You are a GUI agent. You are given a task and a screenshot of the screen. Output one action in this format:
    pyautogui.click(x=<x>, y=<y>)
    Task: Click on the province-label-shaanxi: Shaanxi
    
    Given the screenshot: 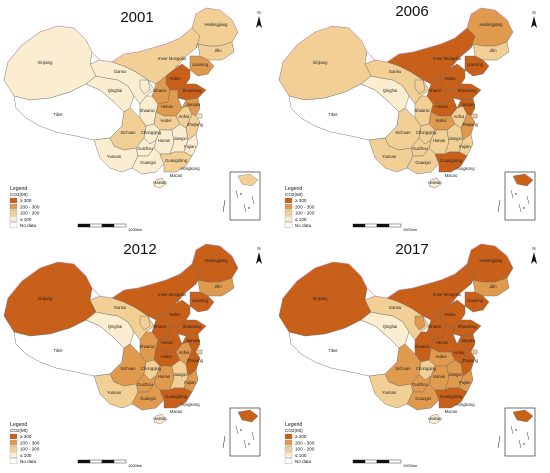 What is the action you would take?
    pyautogui.click(x=421, y=110)
    